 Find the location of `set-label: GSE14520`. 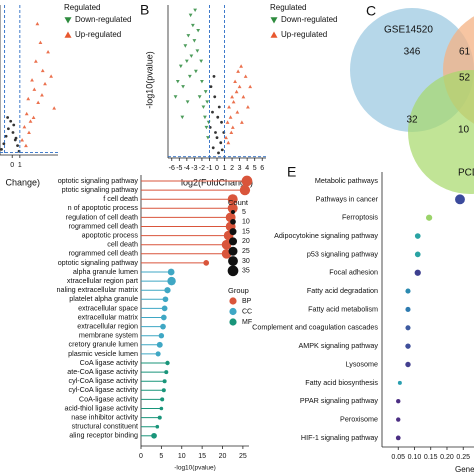

set-label: GSE14520 is located at coordinates (408, 30).